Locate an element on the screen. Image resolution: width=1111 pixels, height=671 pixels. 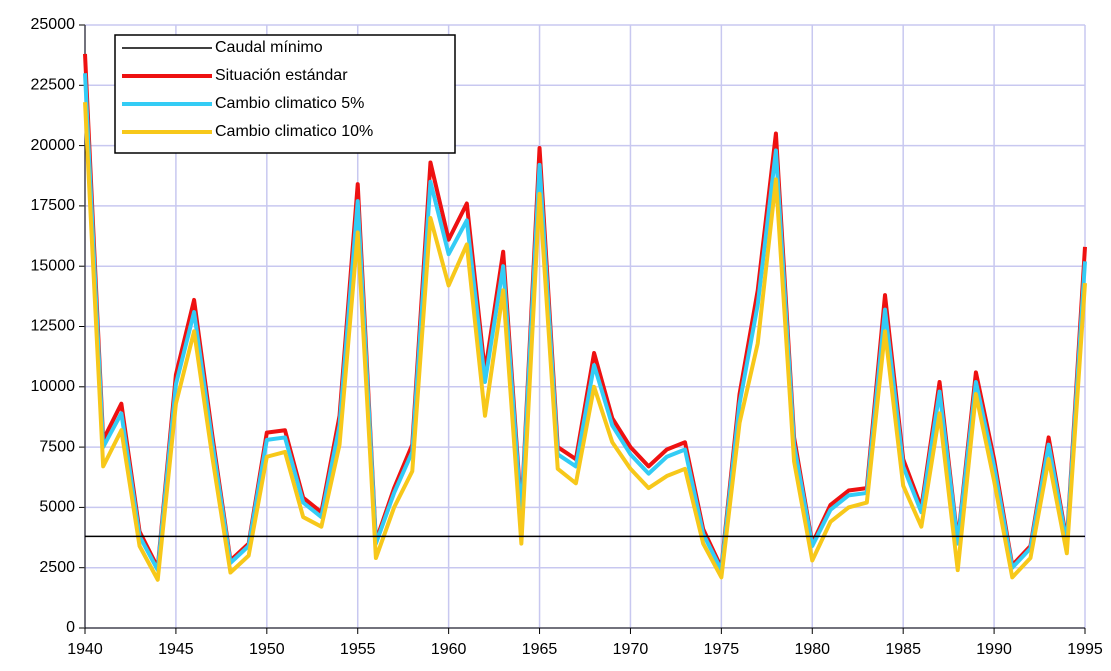
y-tick-label: 7500 is located at coordinates (57, 446).